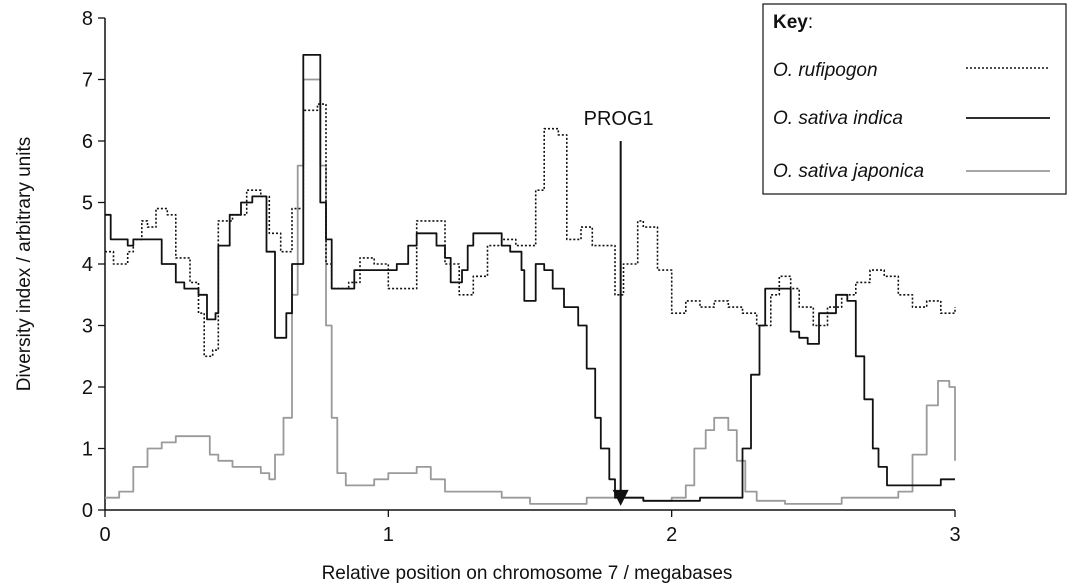  What do you see at coordinates (848, 171) in the screenshot?
I see `legend-label-japonica: O. sativa japonica` at bounding box center [848, 171].